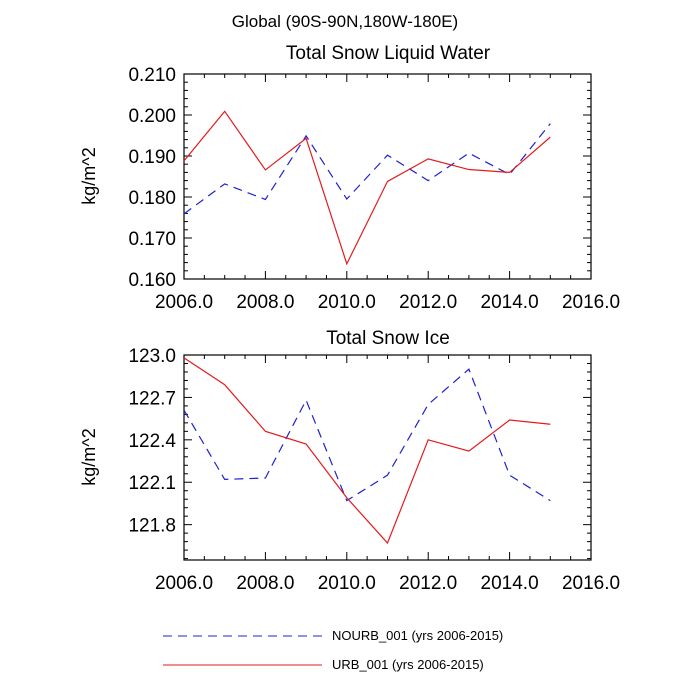 The width and height of the screenshot is (700, 700). Describe the element at coordinates (152, 398) in the screenshot. I see `y-tick-label: 122.7` at that location.